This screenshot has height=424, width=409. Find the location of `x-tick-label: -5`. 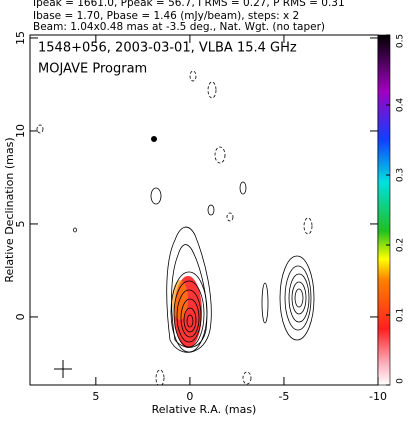

x-tick-label: -5 is located at coordinates (283, 396).